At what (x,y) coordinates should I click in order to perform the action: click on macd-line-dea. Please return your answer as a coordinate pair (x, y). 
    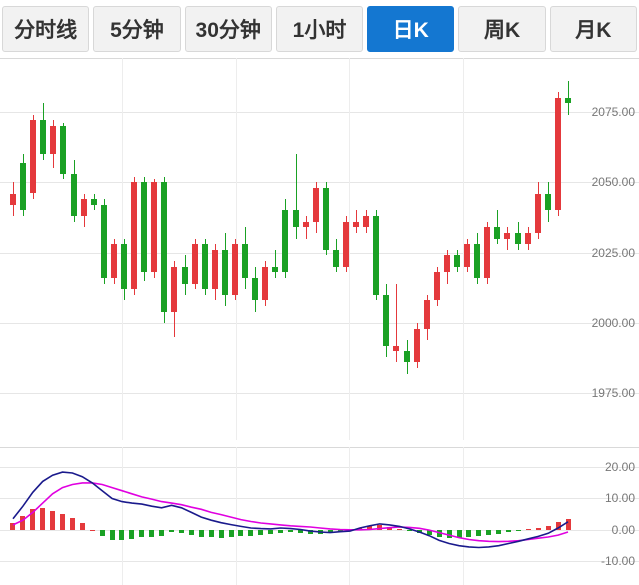
    Looking at the image, I should click on (290, 512).